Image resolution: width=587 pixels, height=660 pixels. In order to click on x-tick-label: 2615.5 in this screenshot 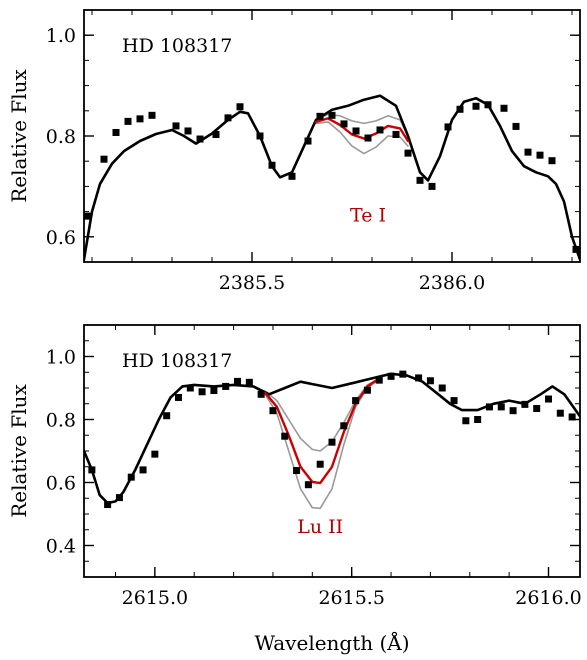, I will do `click(351, 598)`.